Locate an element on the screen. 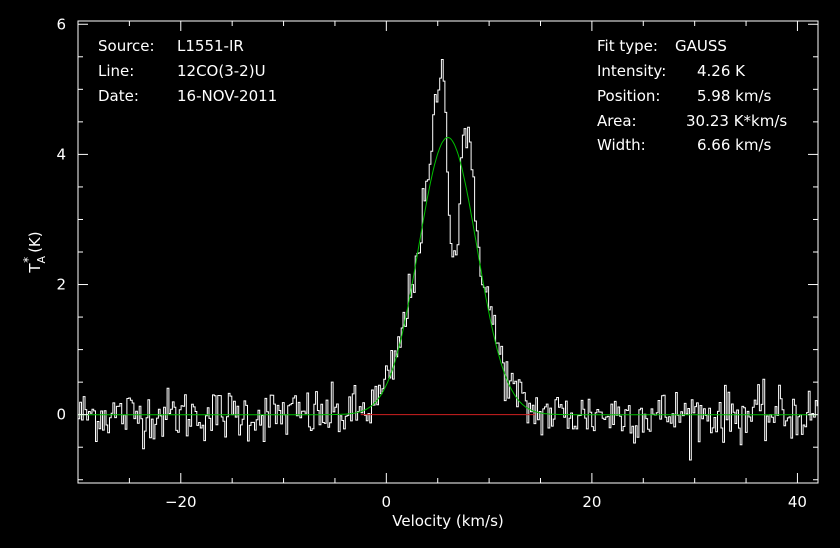 This screenshot has width=840, height=548. intensity-value: 4.26 K is located at coordinates (721, 71).